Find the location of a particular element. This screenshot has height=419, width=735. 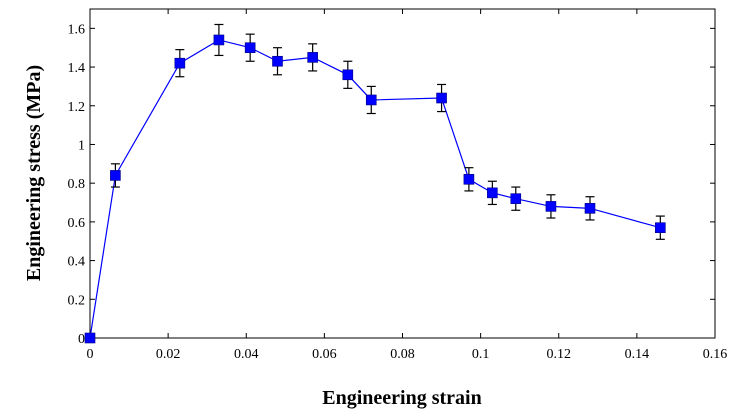

x-tick-label: 0.02 is located at coordinates (168, 354).